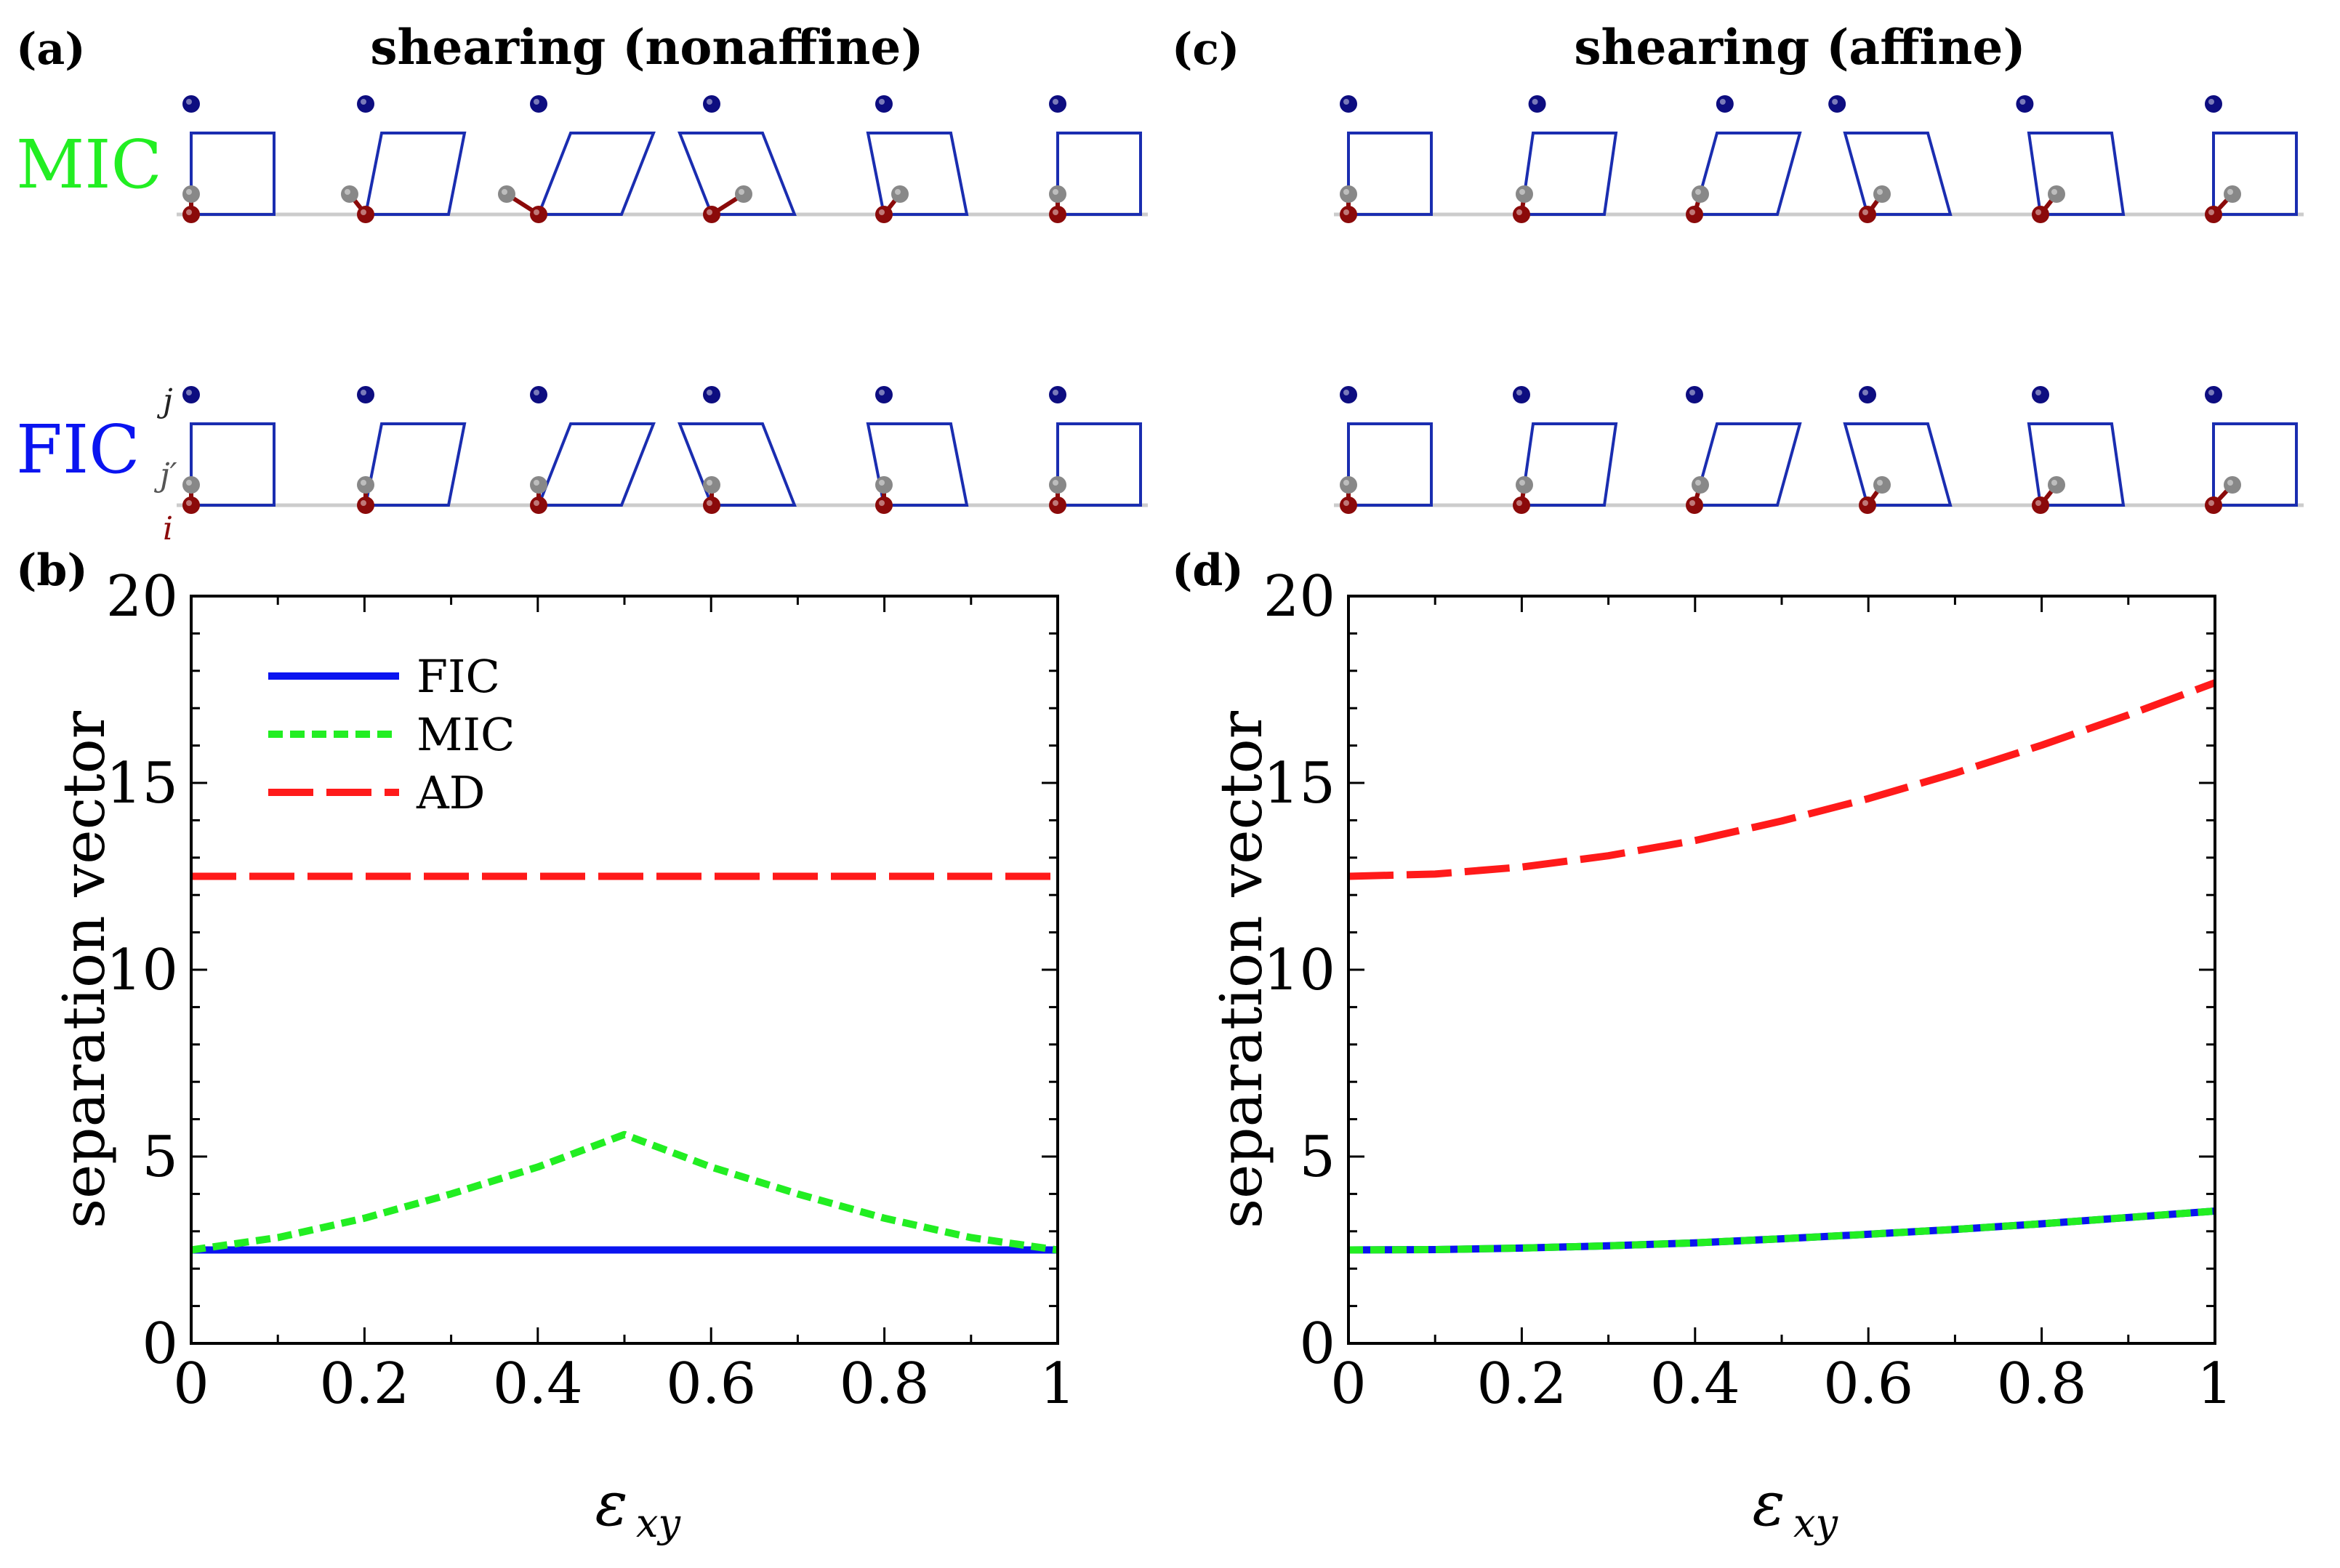  Describe the element at coordinates (364, 1384) in the screenshot. I see `x-tick-label: 0.2` at that location.